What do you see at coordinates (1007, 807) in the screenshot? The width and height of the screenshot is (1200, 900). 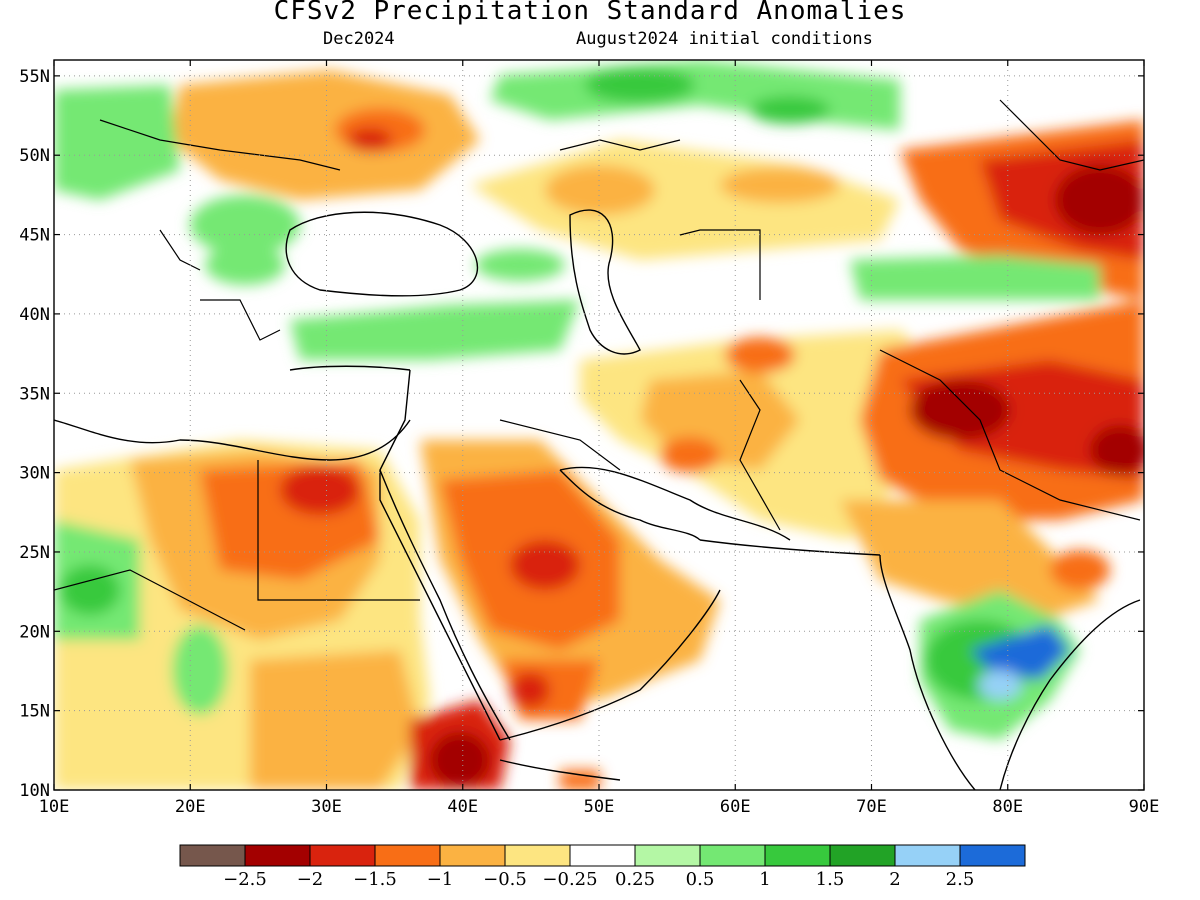 I see `lon-label: 80E` at bounding box center [1007, 807].